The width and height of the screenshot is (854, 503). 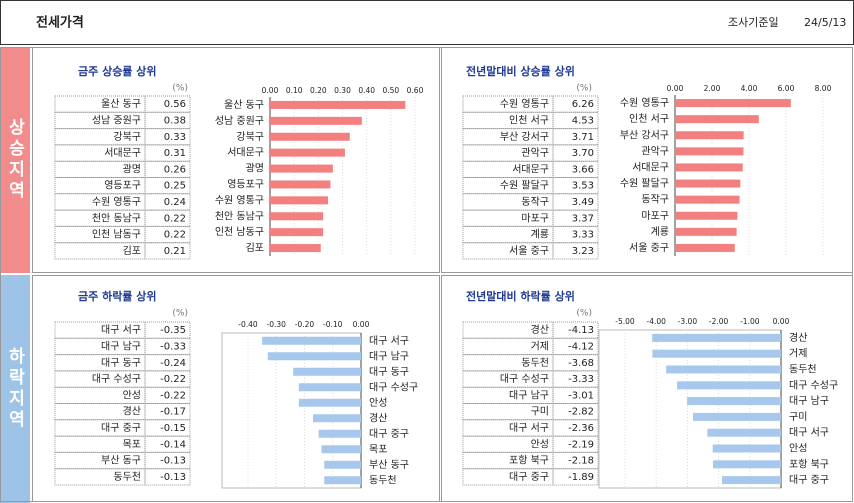 What do you see at coordinates (305, 324) in the screenshot?
I see `x-tick-label: -0.20` at bounding box center [305, 324].